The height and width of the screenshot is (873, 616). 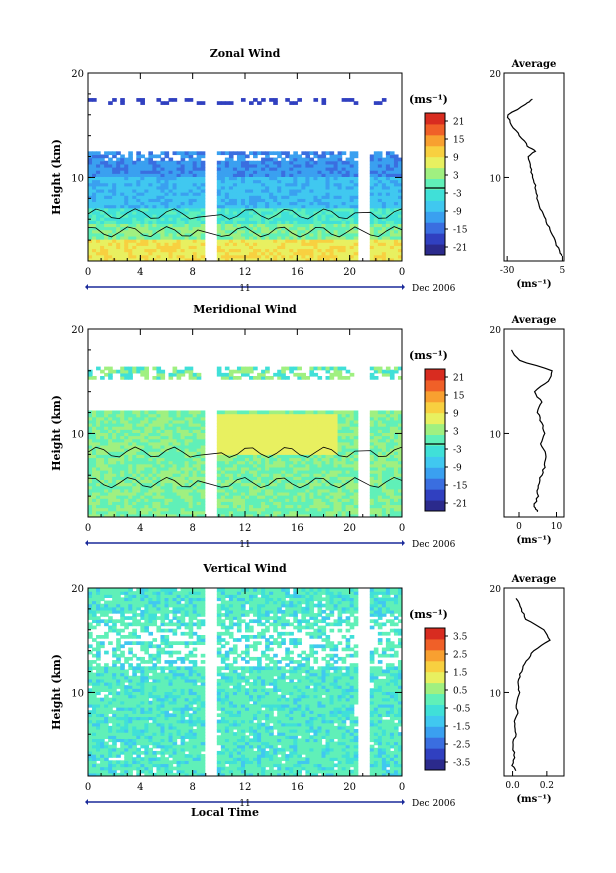 I want to click on colorbar-tick-label: 3, so click(x=456, y=177).